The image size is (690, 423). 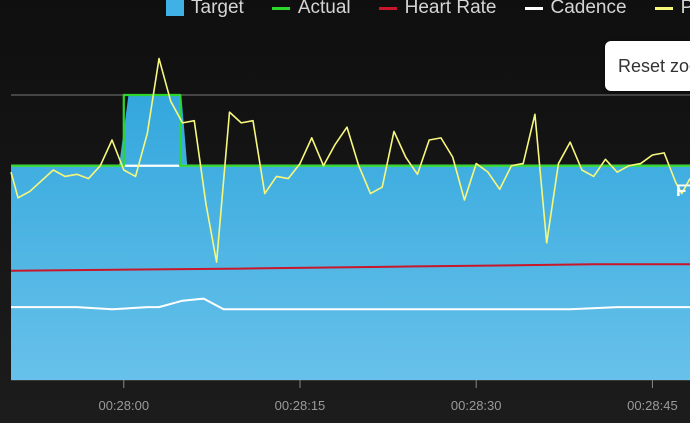 I want to click on series-heart-rate-line, so click(x=350, y=267).